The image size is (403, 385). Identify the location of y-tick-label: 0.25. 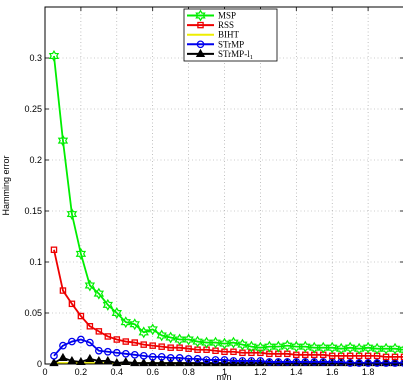
(33, 109).